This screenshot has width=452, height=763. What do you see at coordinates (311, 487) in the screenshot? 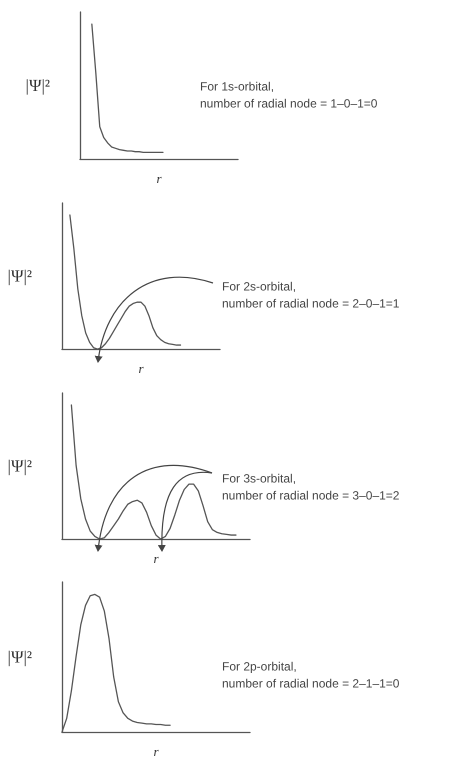
I see `annotation: For 3s-orbital, number of radial node = 3–0–1=2` at bounding box center [311, 487].